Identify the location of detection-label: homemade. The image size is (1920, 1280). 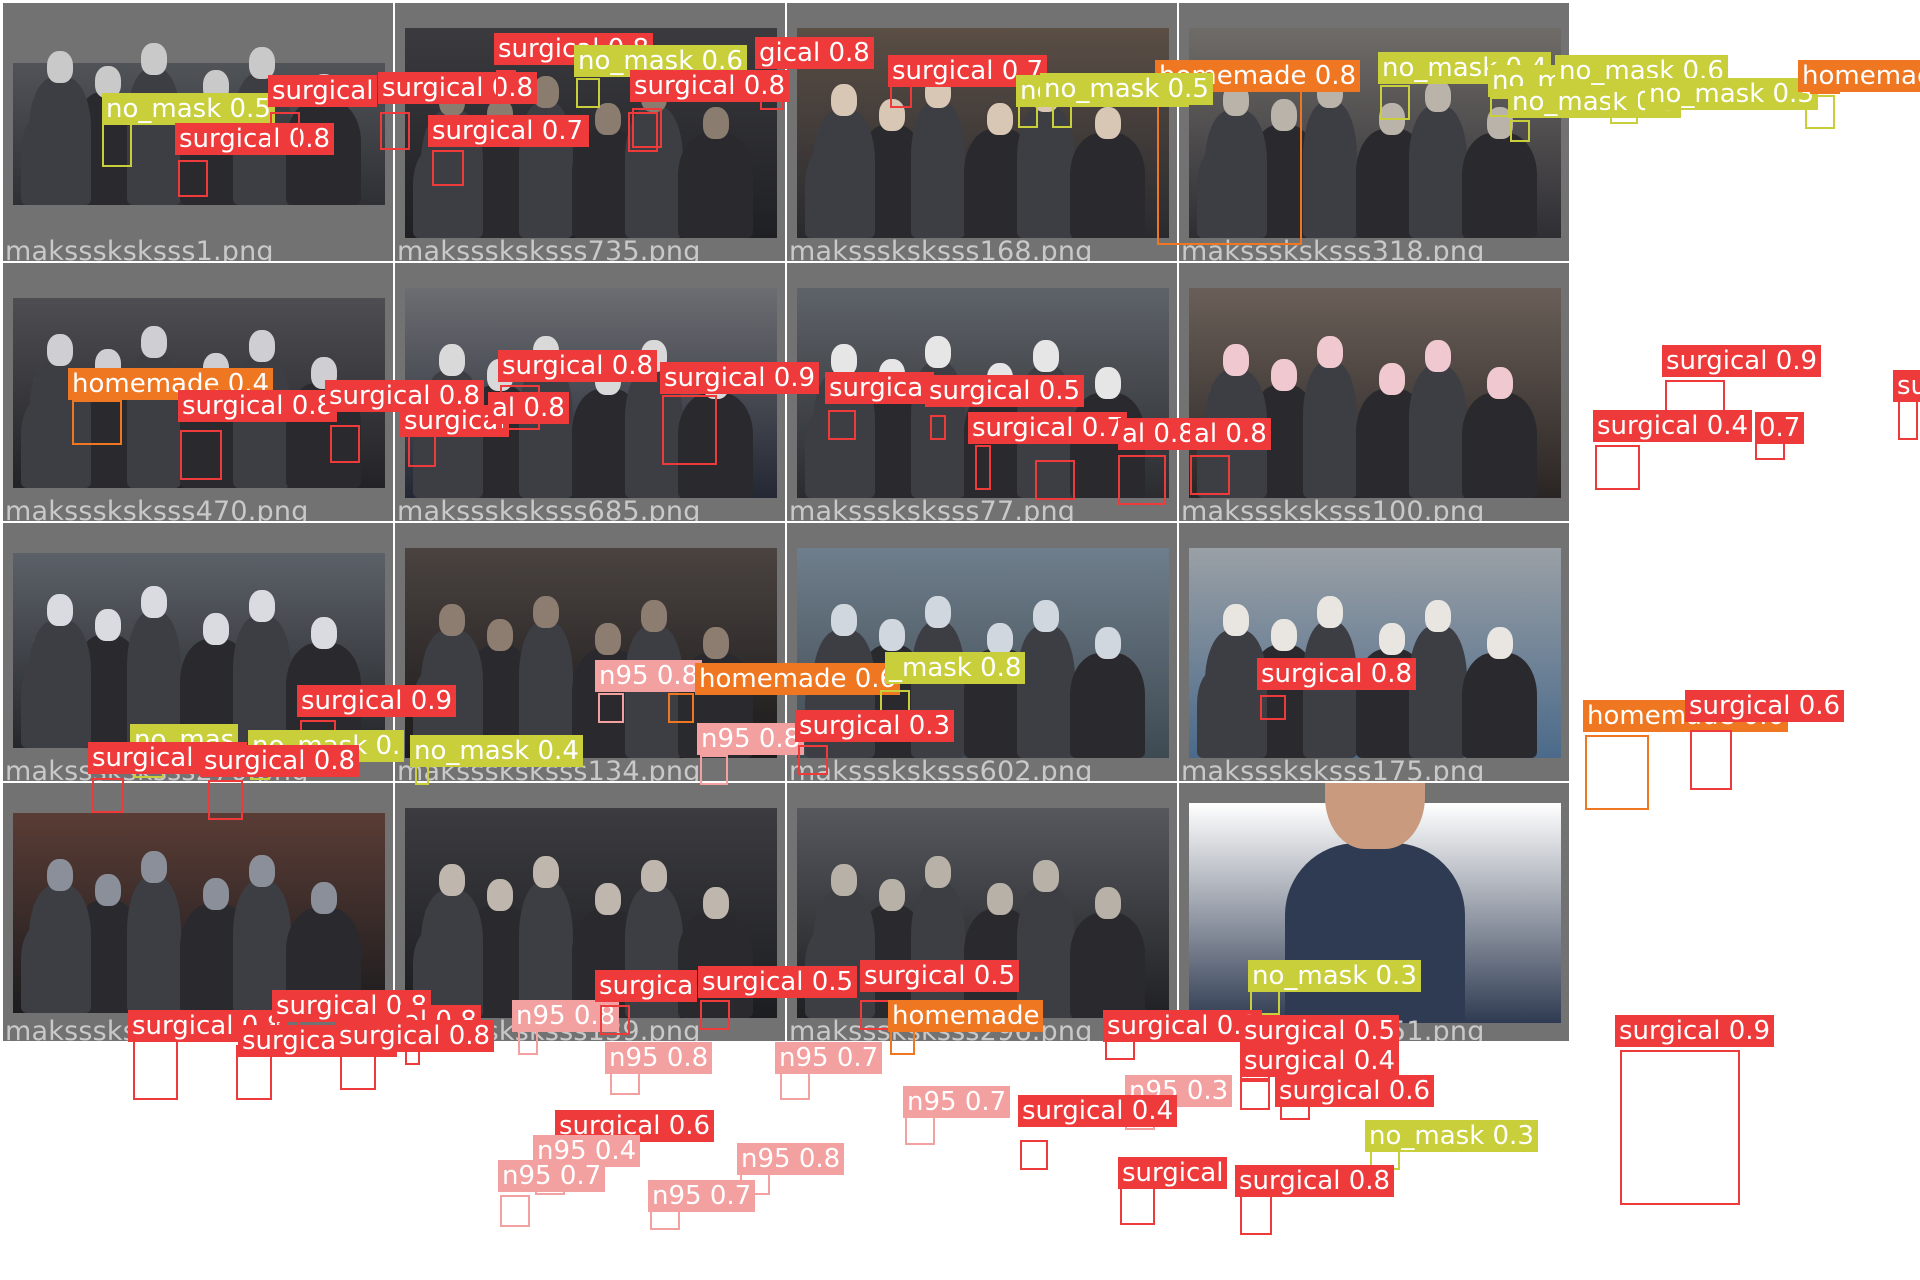
(966, 1016).